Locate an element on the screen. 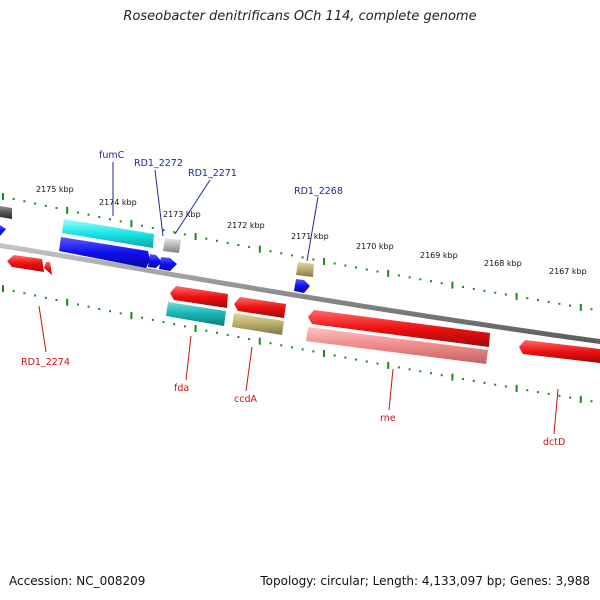 The image size is (600, 600). gene-label-rd1-2271: RD1_2271 is located at coordinates (212, 173).